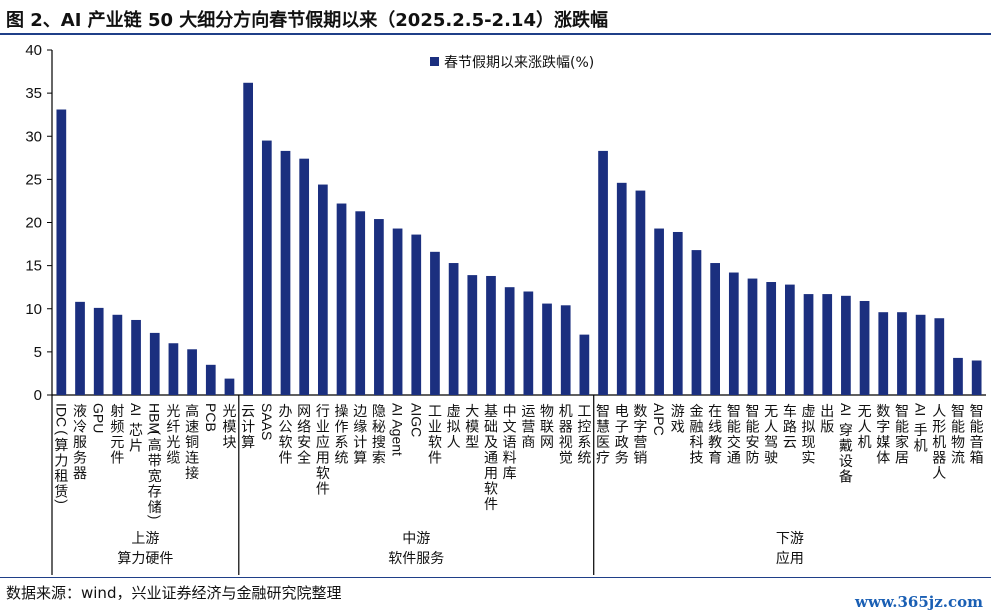 This screenshot has height=613, width=991. What do you see at coordinates (659, 419) in the screenshot?
I see `x-label-text: AIPC` at bounding box center [659, 419].